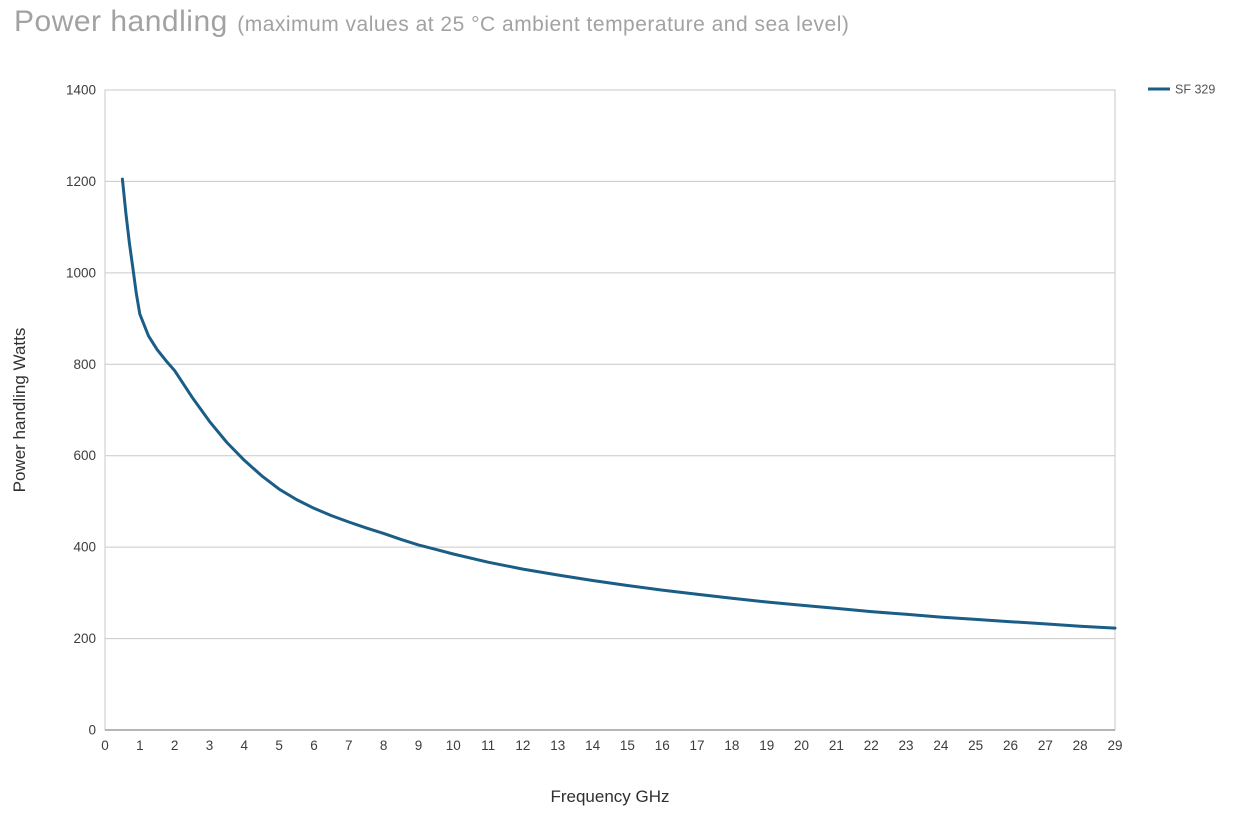 This screenshot has width=1244, height=816. What do you see at coordinates (121, 21) in the screenshot?
I see `chart-title: Power handling` at bounding box center [121, 21].